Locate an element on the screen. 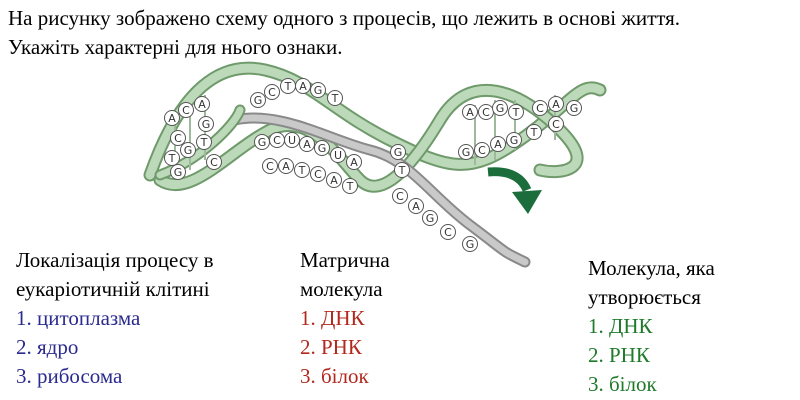 This screenshot has height=400, width=800. right-bottom-4-letter: T is located at coordinates (534, 132).